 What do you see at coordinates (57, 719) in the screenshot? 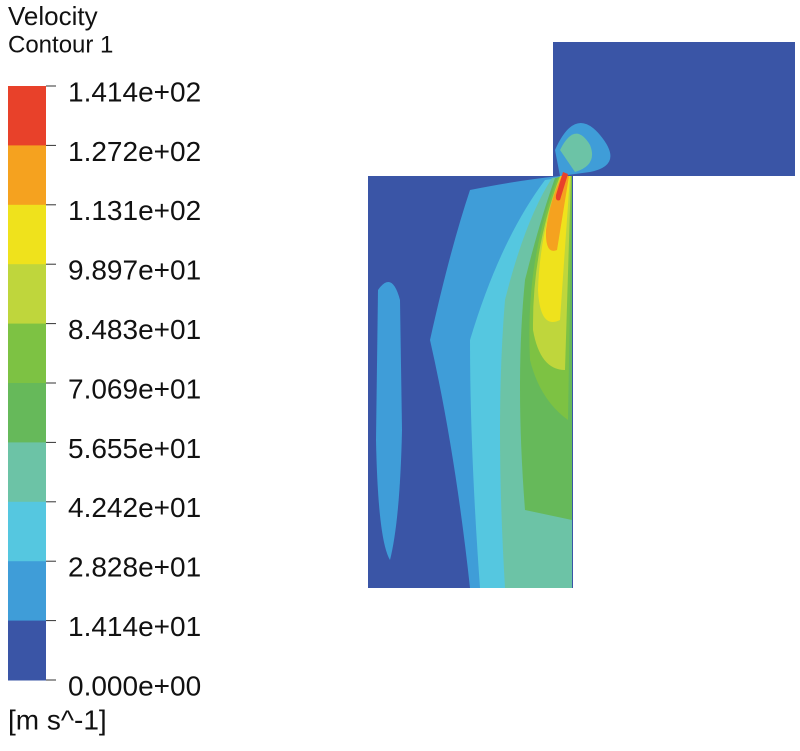
I see `unit-label: [m s^-1]` at bounding box center [57, 719].